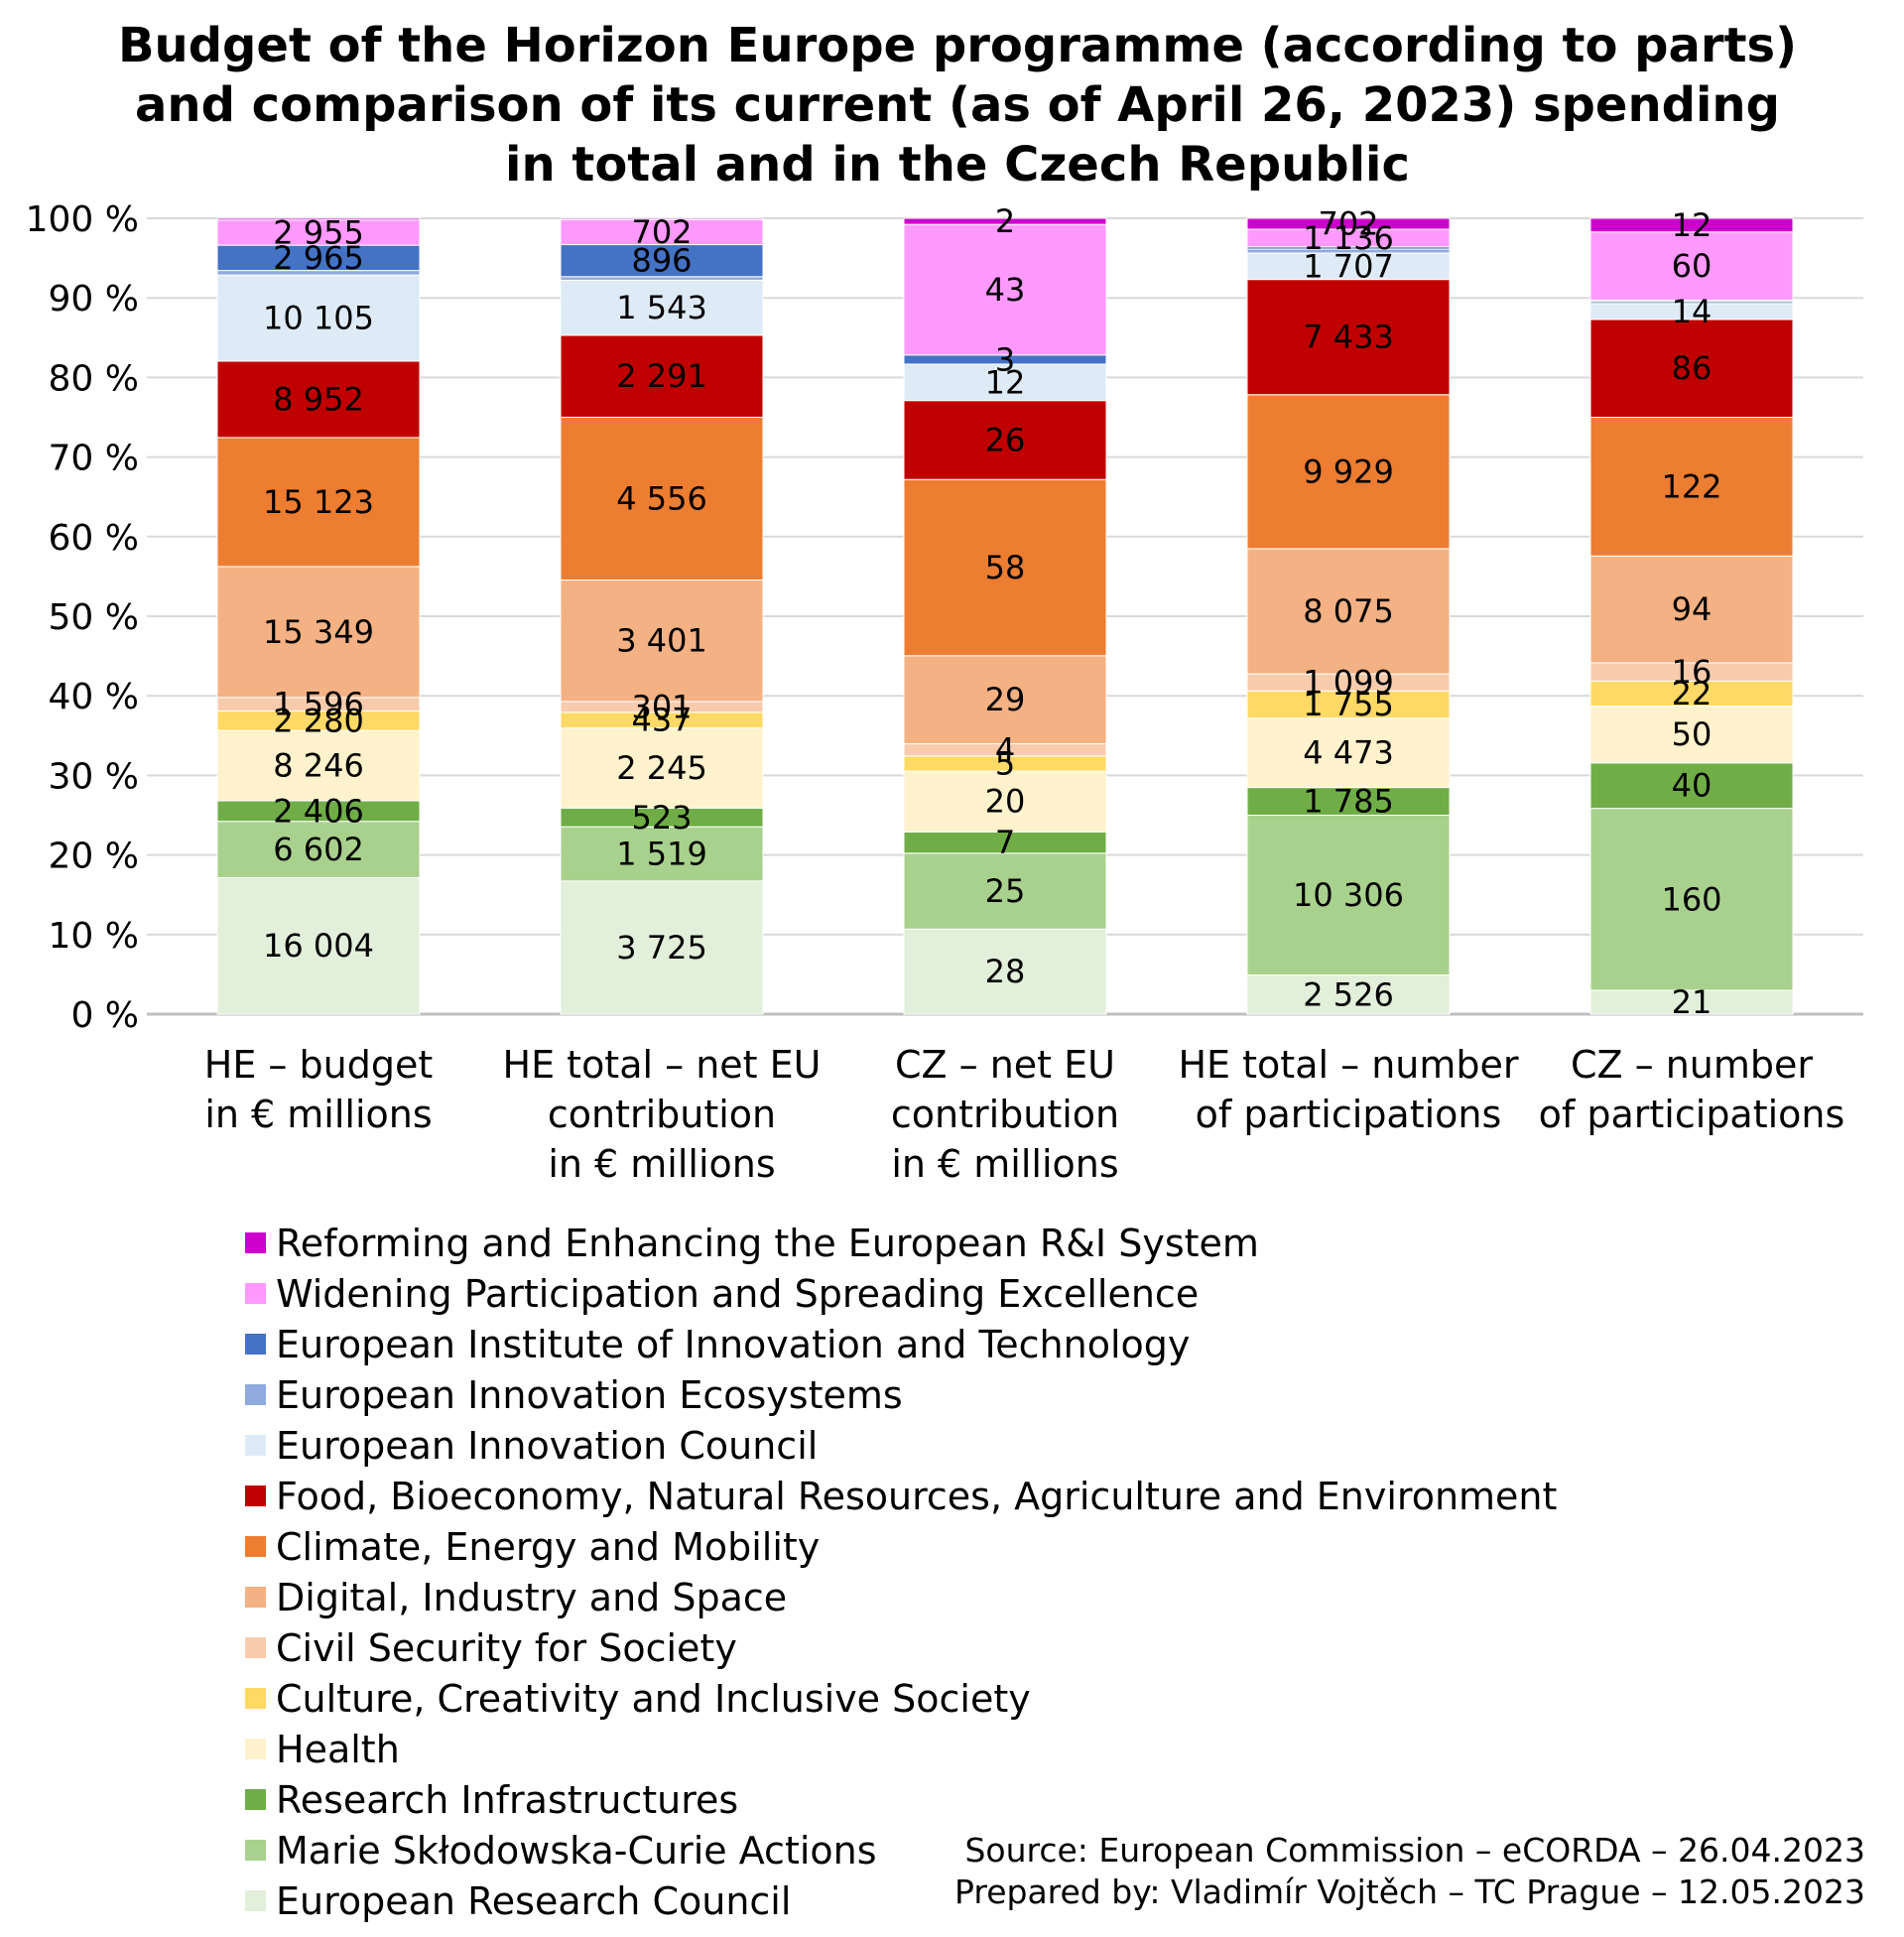 Image resolution: width=1904 pixels, height=1937 pixels. Describe the element at coordinates (1348, 753) in the screenshot. I see `data-label: 4 473` at that location.